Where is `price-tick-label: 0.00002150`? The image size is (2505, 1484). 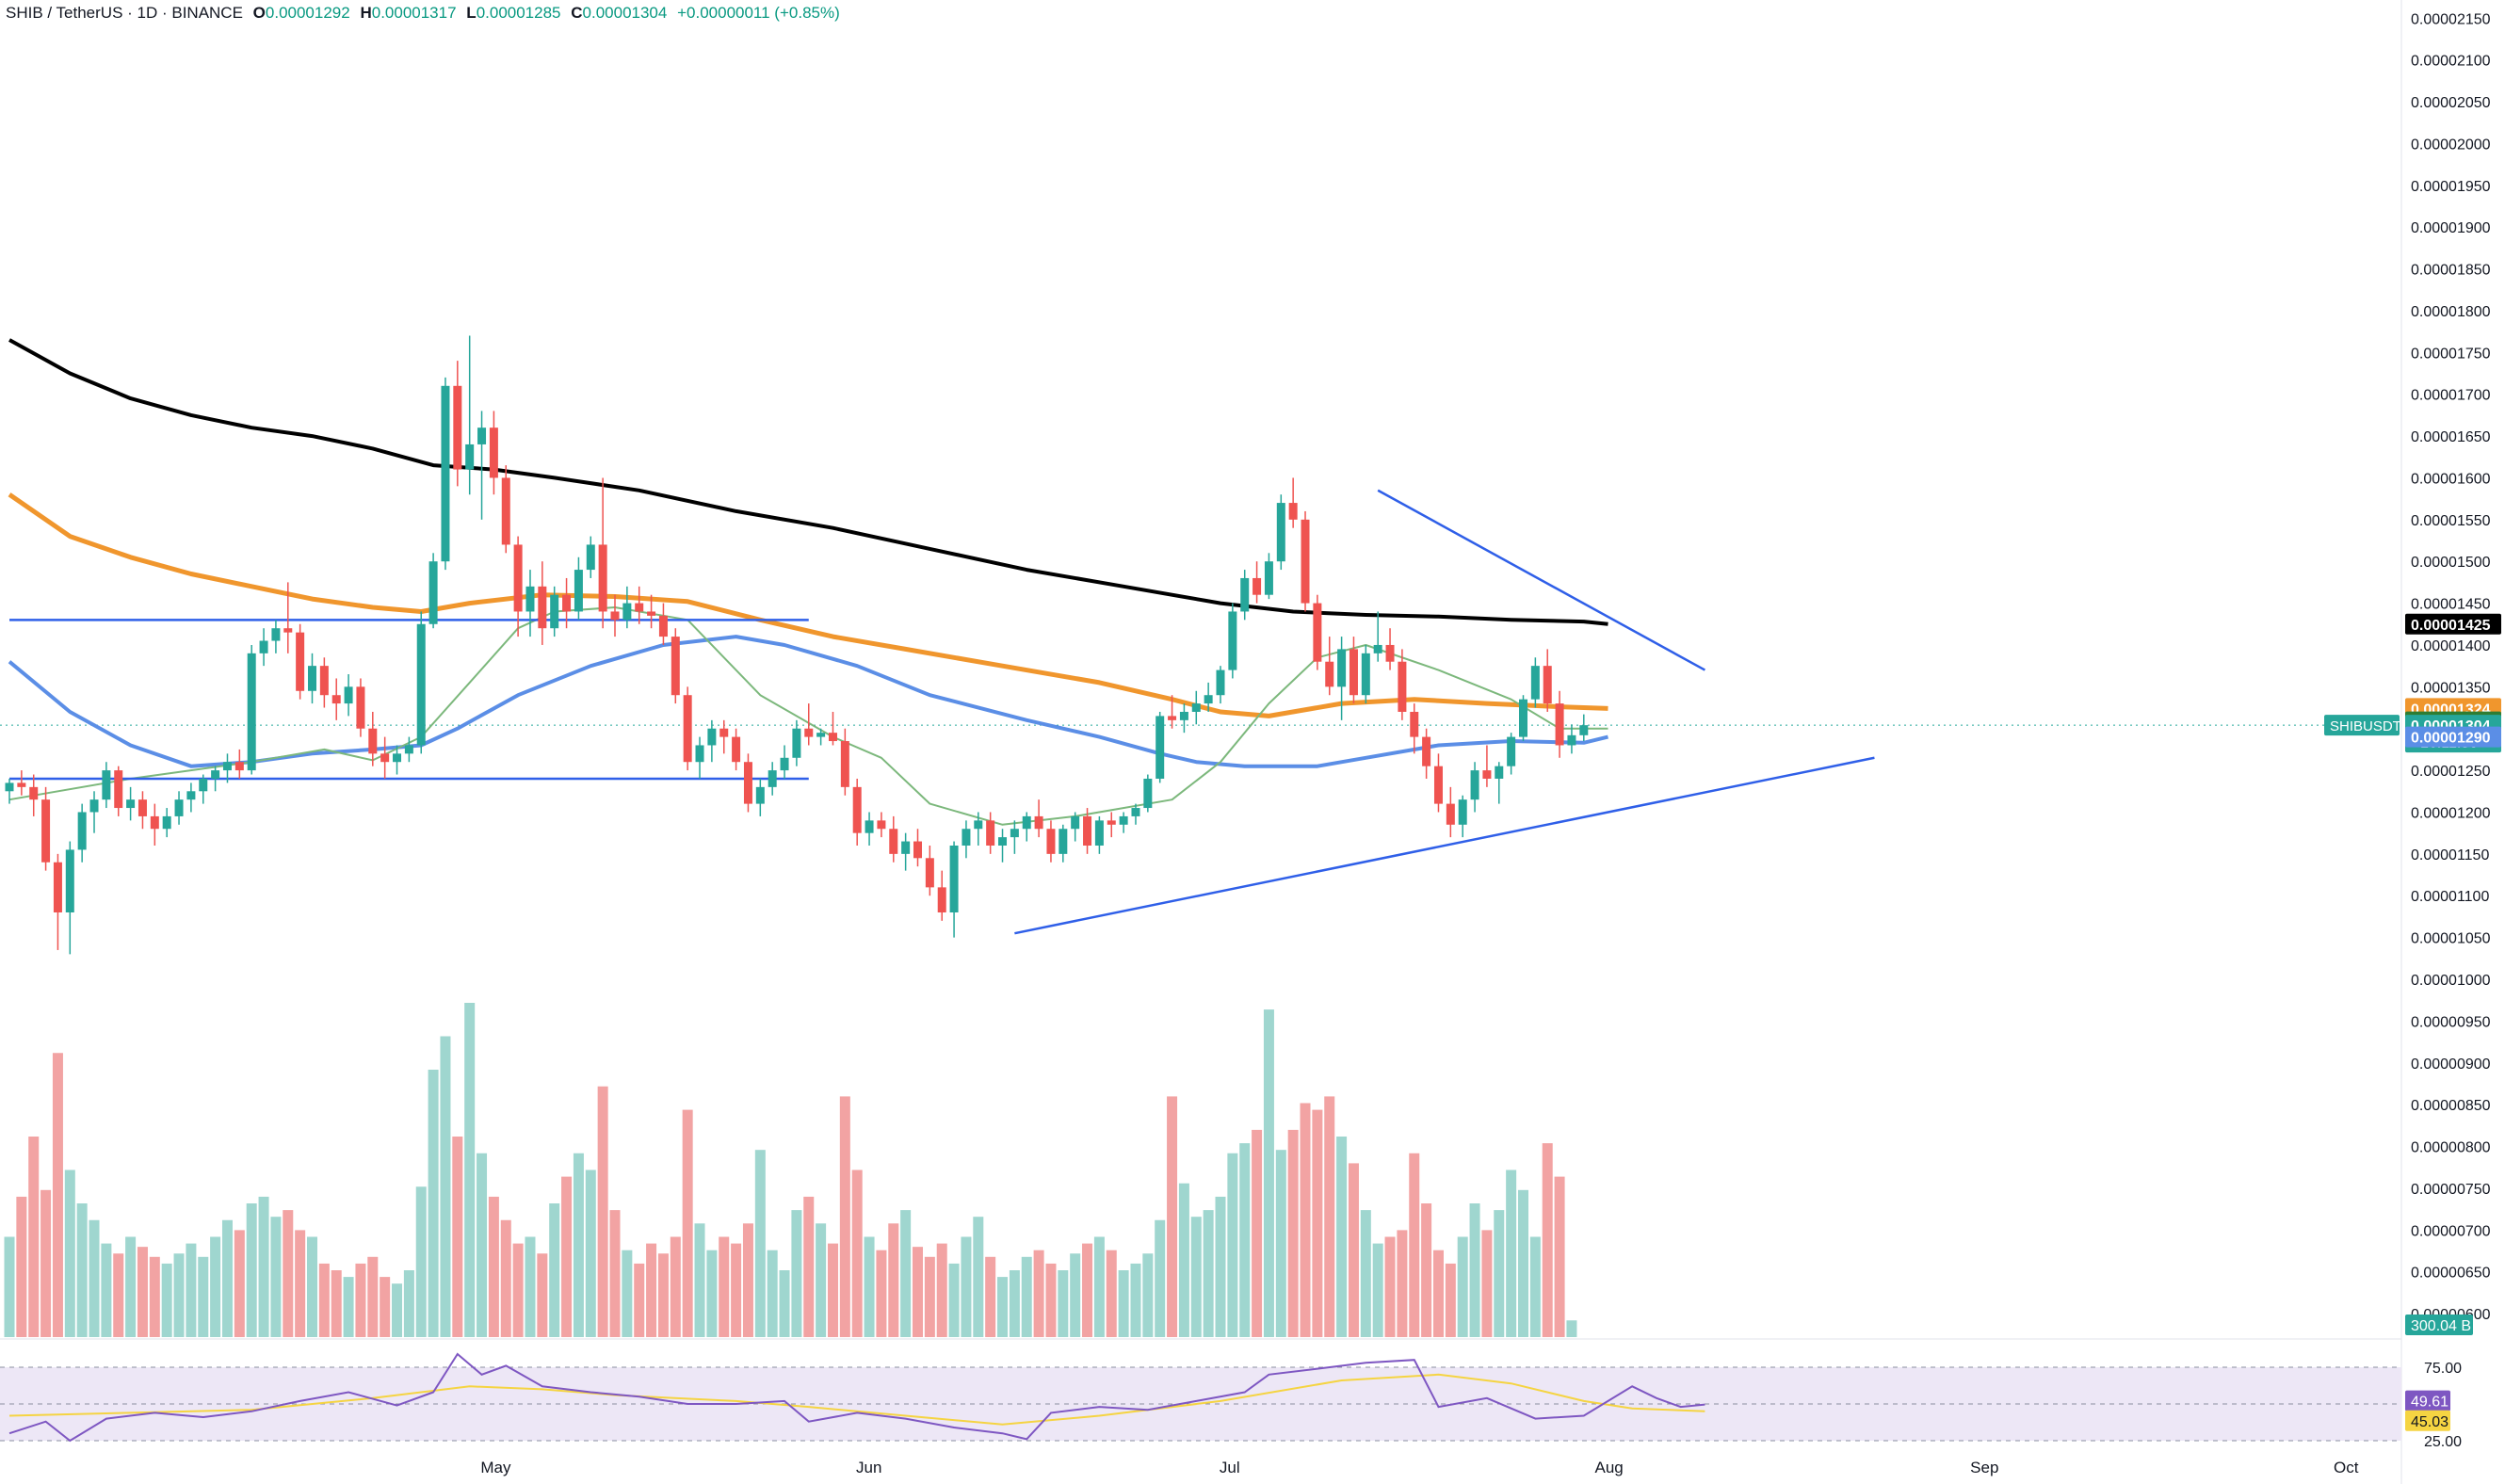
price-tick-label: 0.00002150 is located at coordinates (2451, 19).